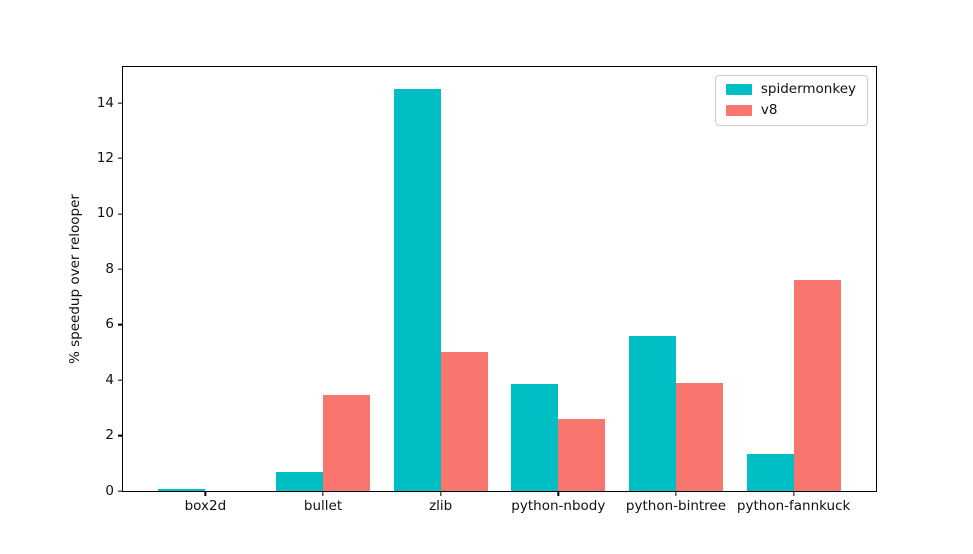 Image resolution: width=973 pixels, height=554 pixels. Describe the element at coordinates (582, 454) in the screenshot. I see `bar-v8-python-nbody` at that location.